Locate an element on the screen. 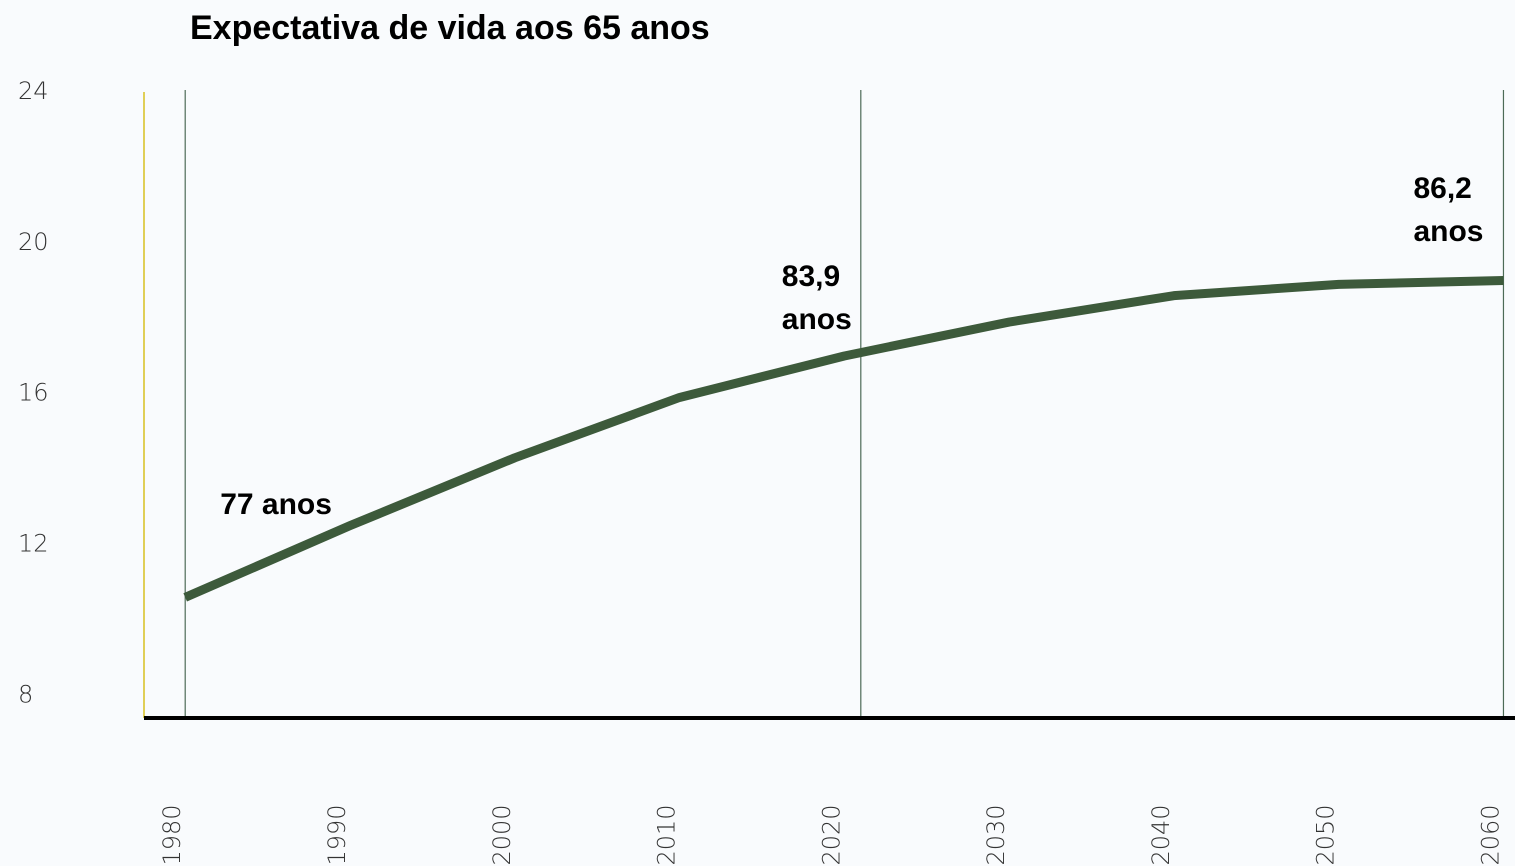 The width and height of the screenshot is (1515, 866). x-tick-label: 2020 is located at coordinates (831, 834).